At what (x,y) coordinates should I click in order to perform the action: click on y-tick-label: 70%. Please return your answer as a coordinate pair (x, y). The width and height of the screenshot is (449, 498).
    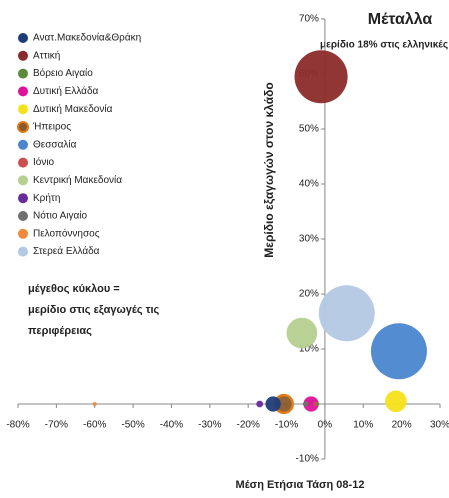
    Looking at the image, I should click on (309, 19).